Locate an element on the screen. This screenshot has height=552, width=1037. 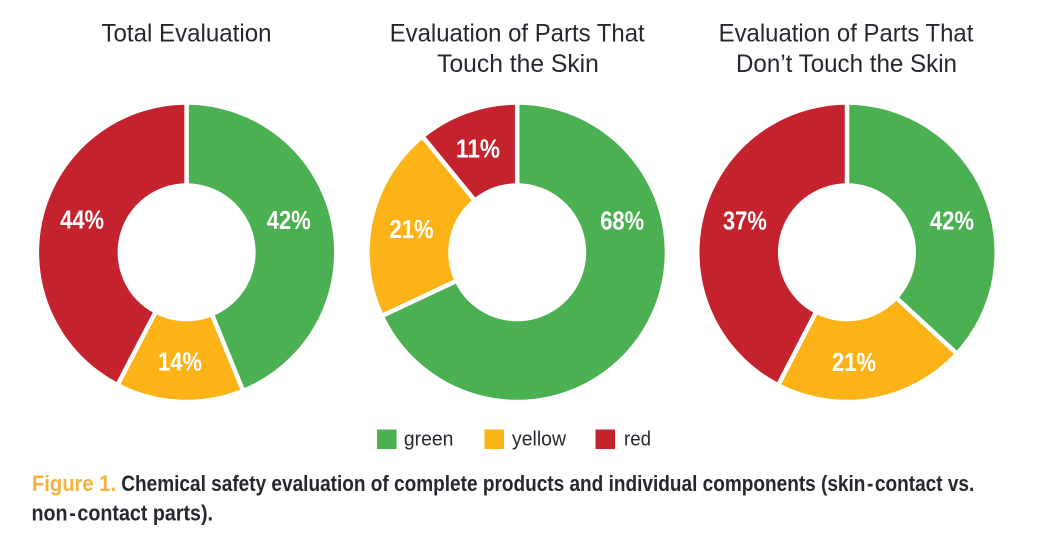
svg-text: green is located at coordinates (429, 438).